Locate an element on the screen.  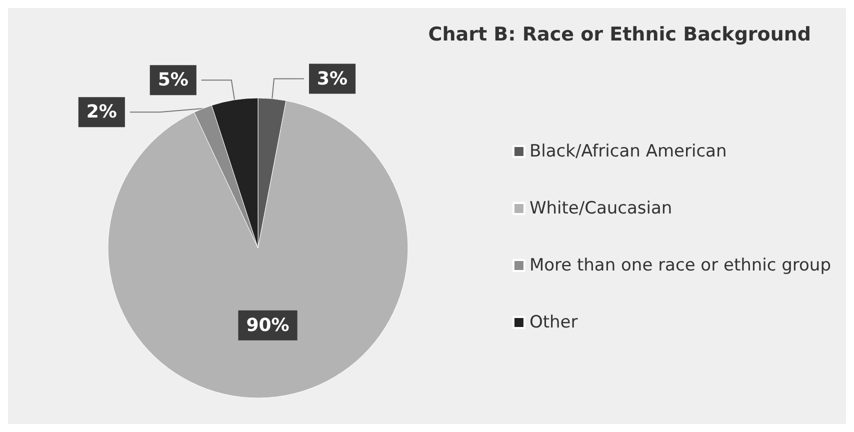
legend-label: Black/African American is located at coordinates (628, 152).